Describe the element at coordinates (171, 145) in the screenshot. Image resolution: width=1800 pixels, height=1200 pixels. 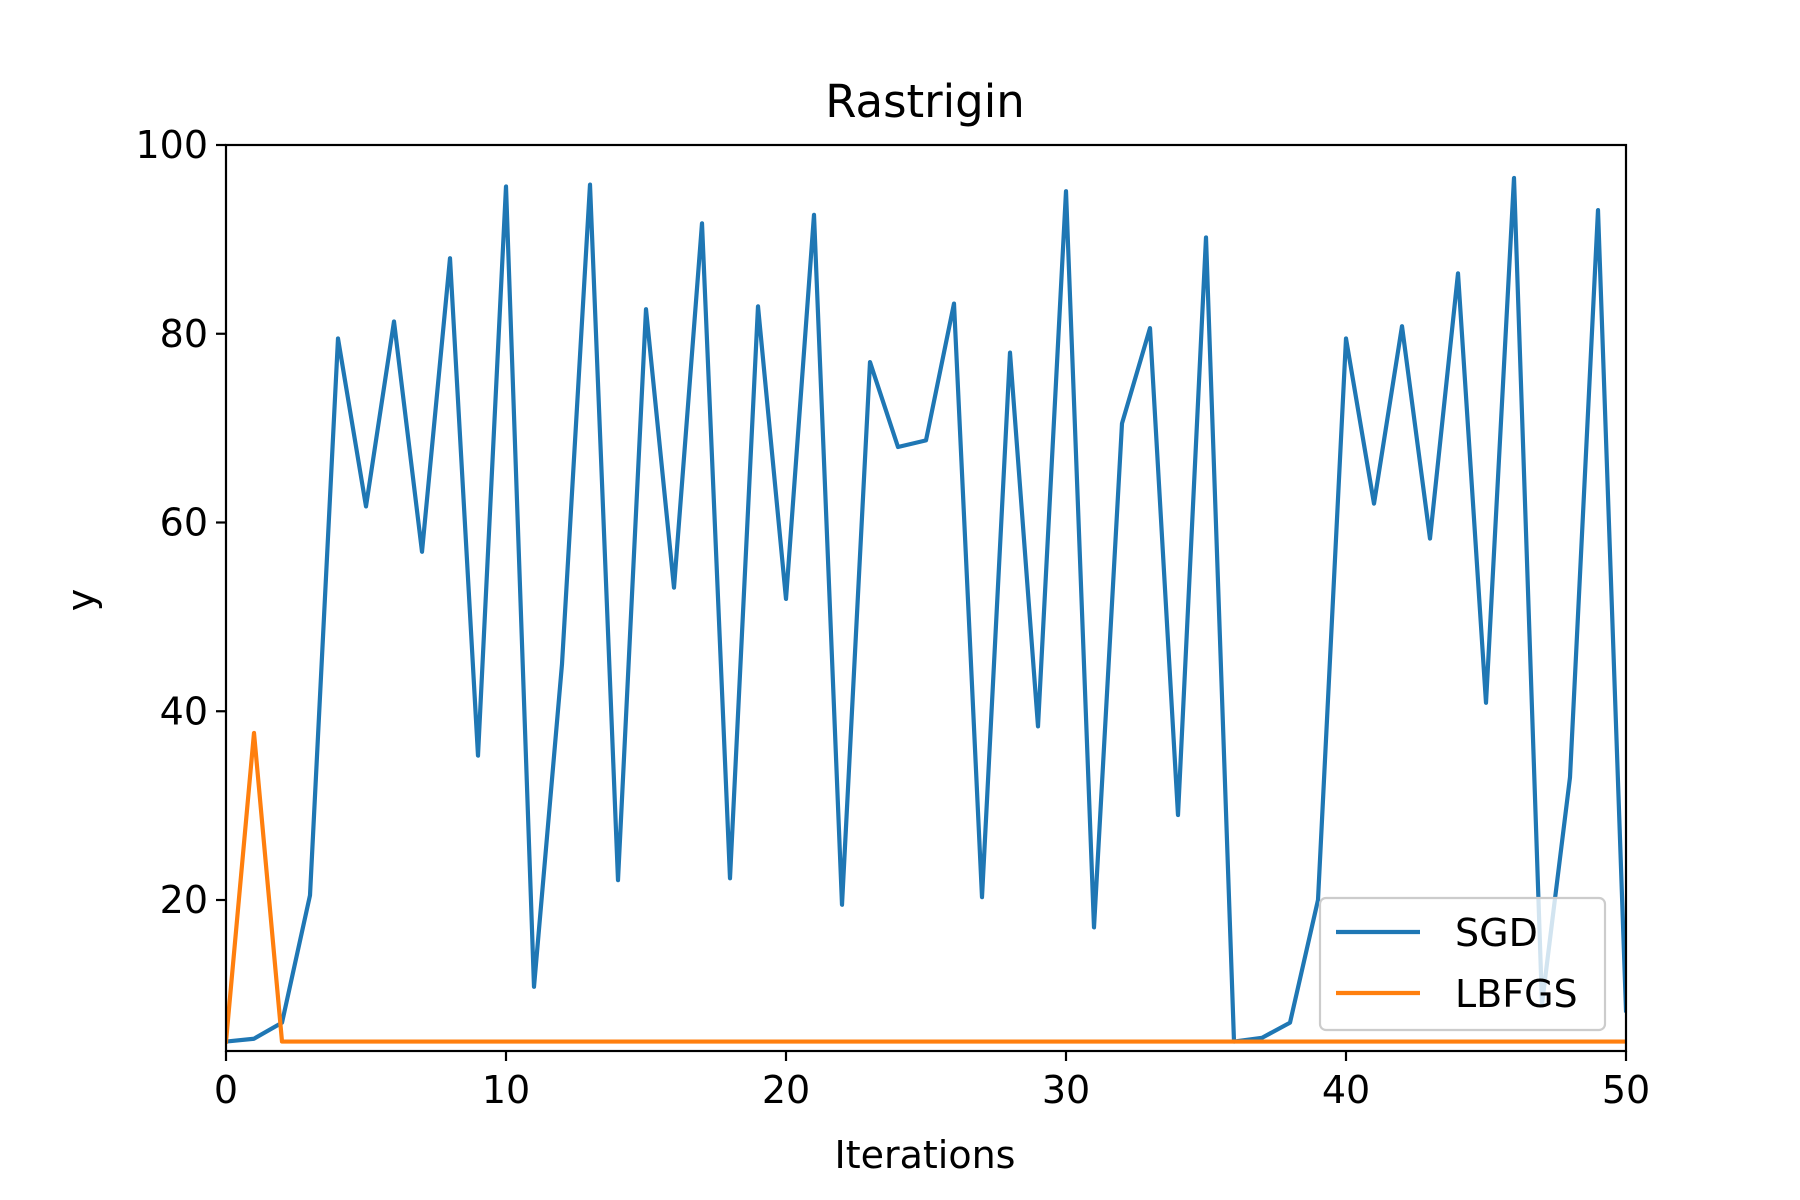
I see `y-tick-label: 100` at that location.